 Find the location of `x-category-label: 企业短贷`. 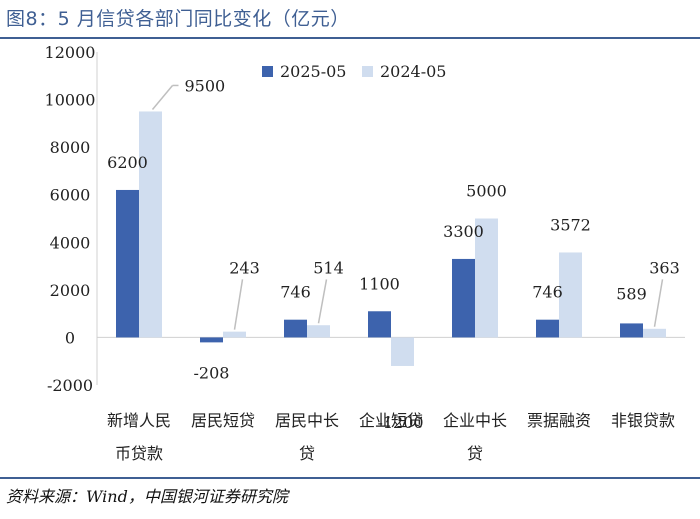

x-category-label: 企业短贷 is located at coordinates (391, 420).